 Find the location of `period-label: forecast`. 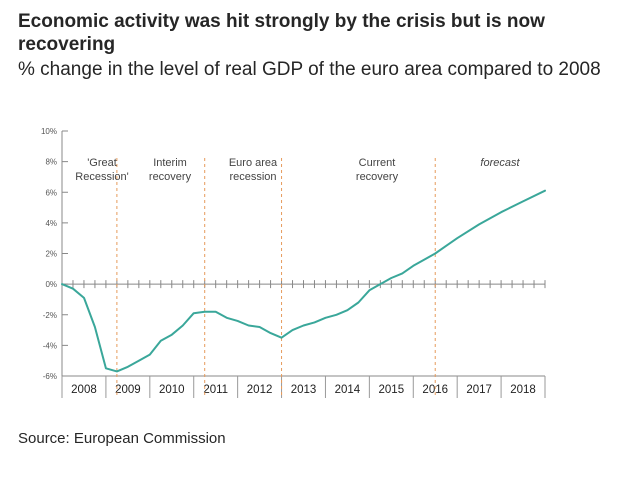

period-label: forecast is located at coordinates (500, 163).